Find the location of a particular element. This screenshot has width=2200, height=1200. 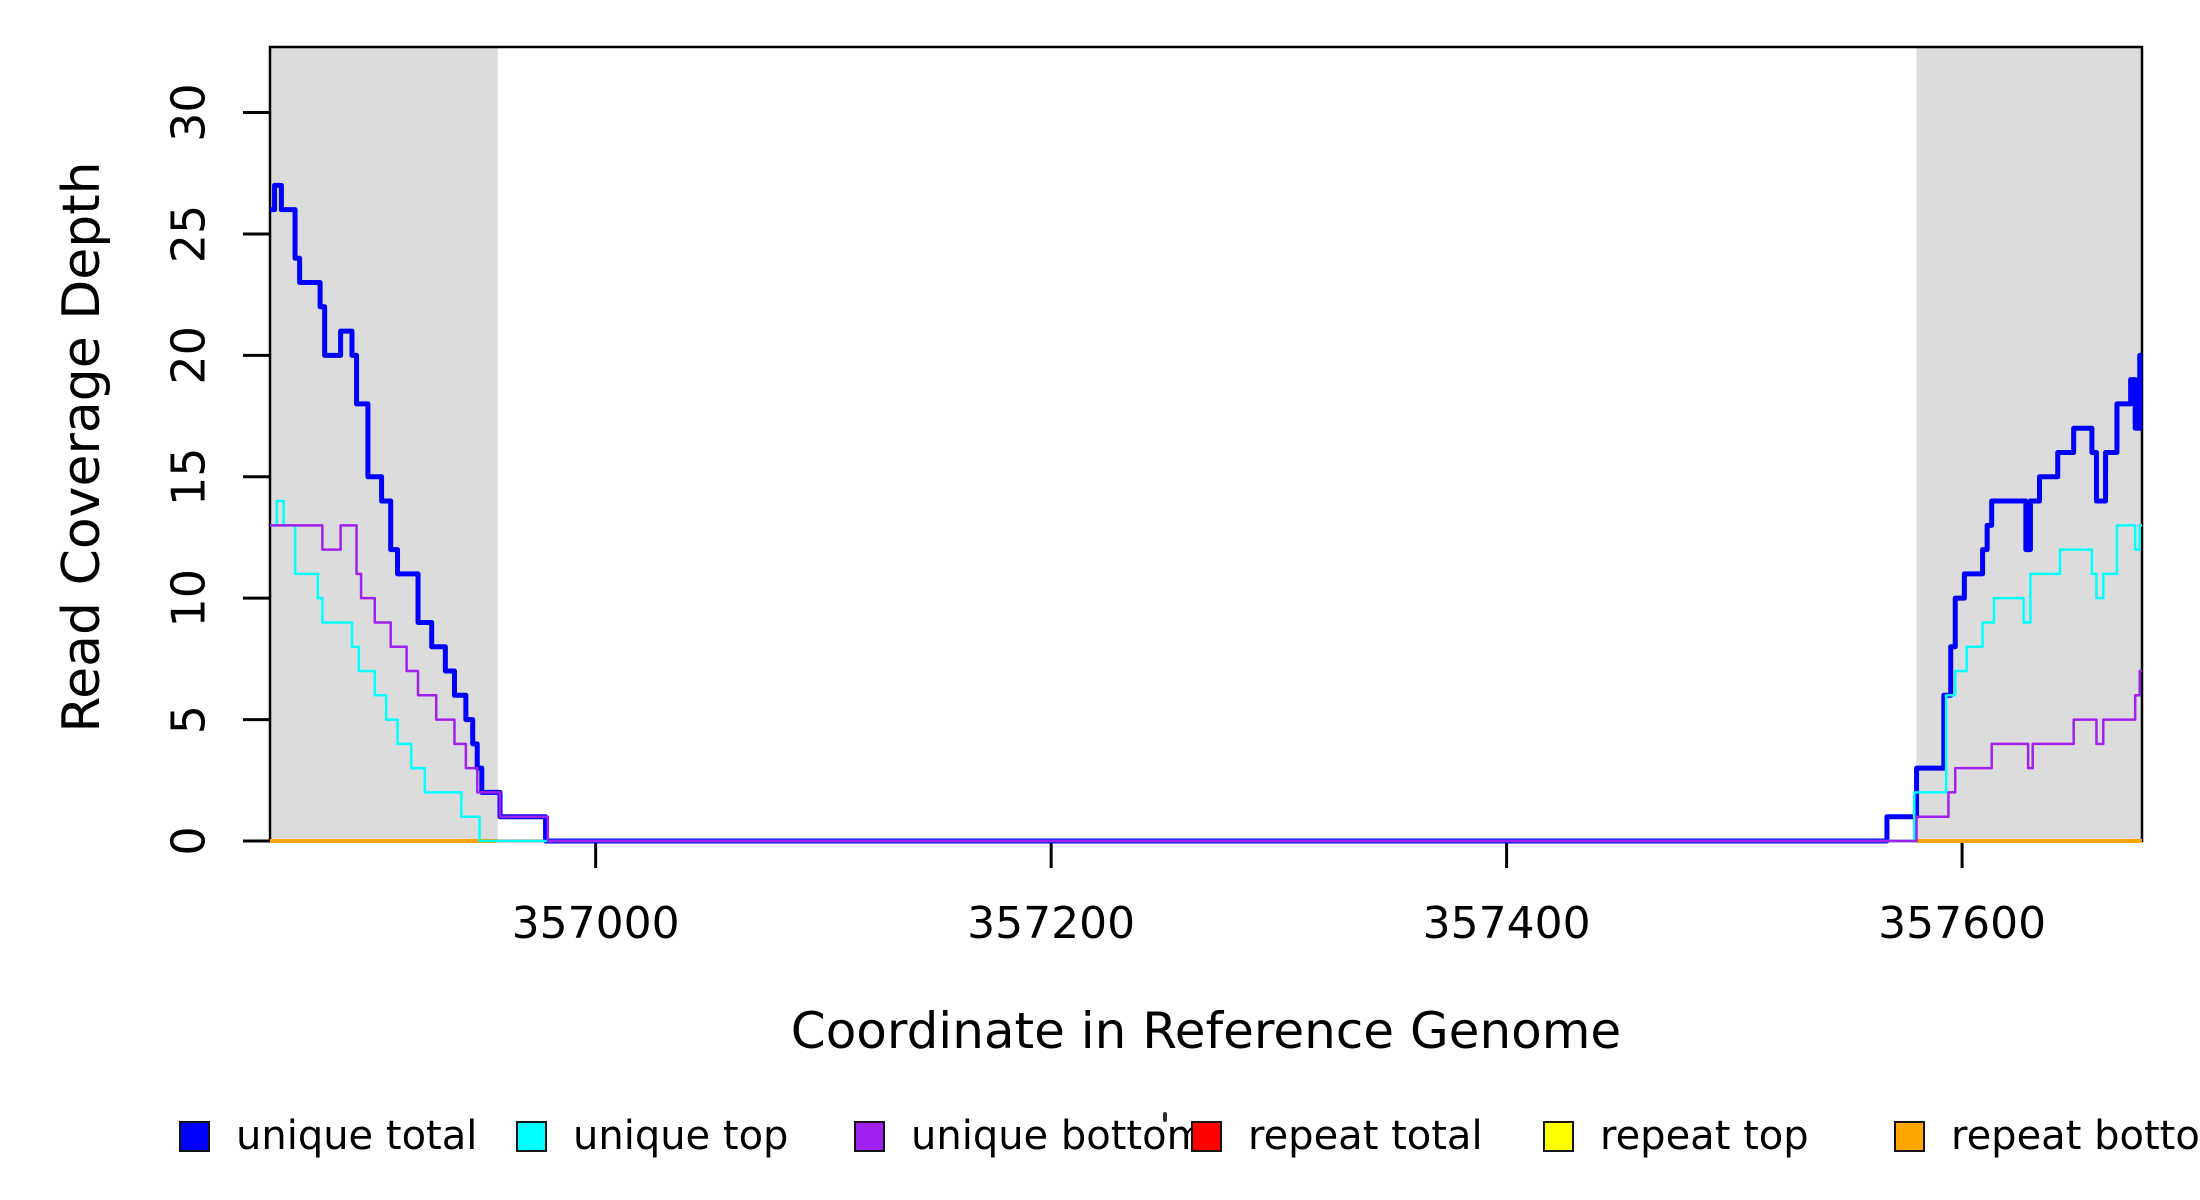

legend-label: repeat top is located at coordinates (1704, 1136).